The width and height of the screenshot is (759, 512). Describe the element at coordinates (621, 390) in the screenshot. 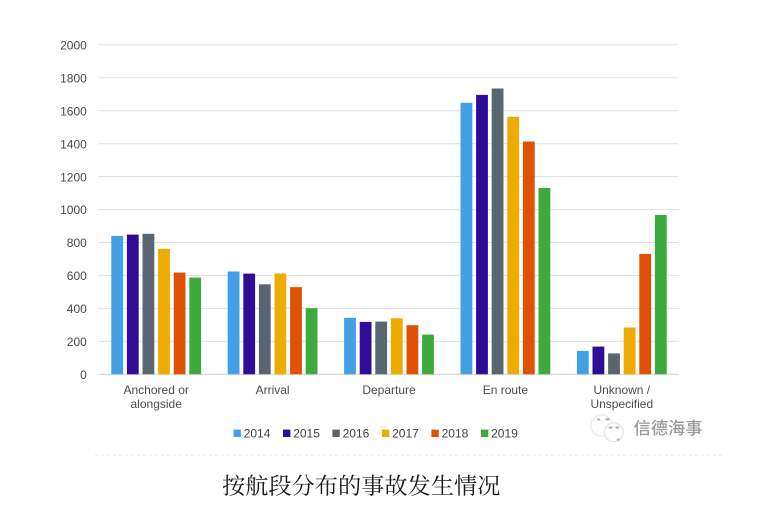

I see `svg-text: Unknown /` at that location.